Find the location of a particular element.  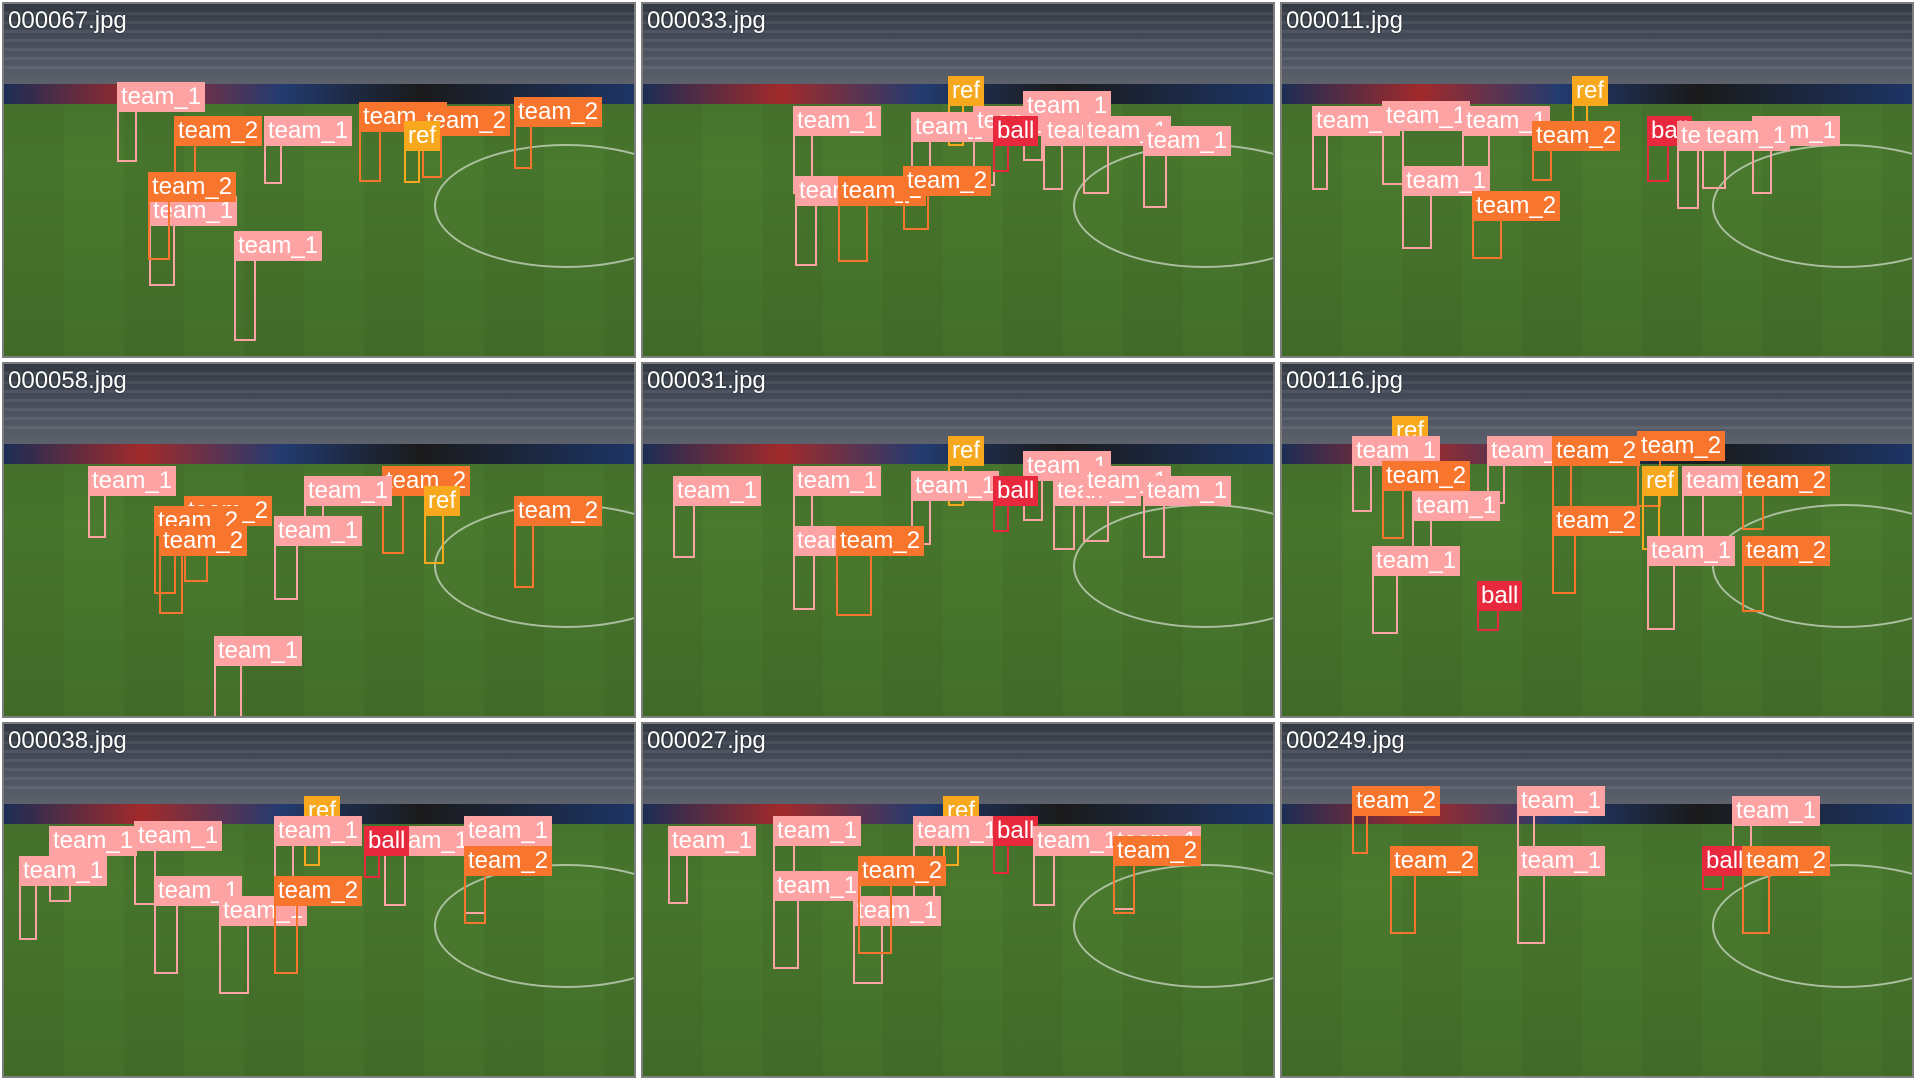

image-filename: 000011.jpg is located at coordinates (1344, 20).